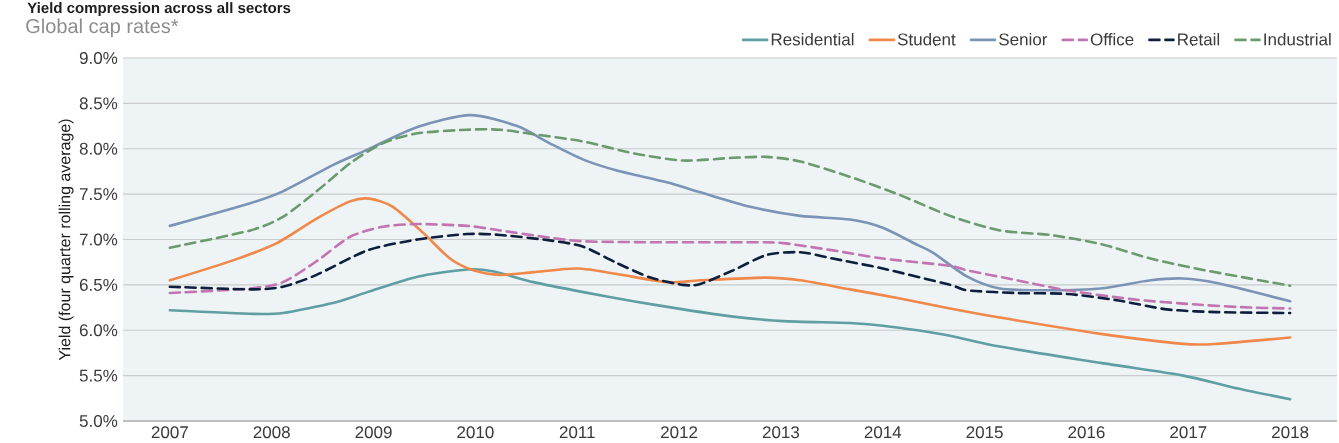 The width and height of the screenshot is (1339, 443). Describe the element at coordinates (98, 330) in the screenshot. I see `y-tick-label: 6.0%` at that location.